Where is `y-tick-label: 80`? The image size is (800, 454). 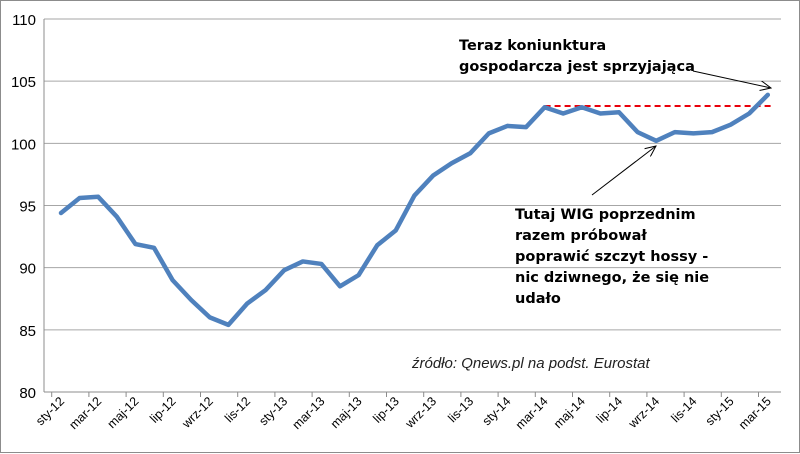 y-tick-label: 80 is located at coordinates (27, 393).